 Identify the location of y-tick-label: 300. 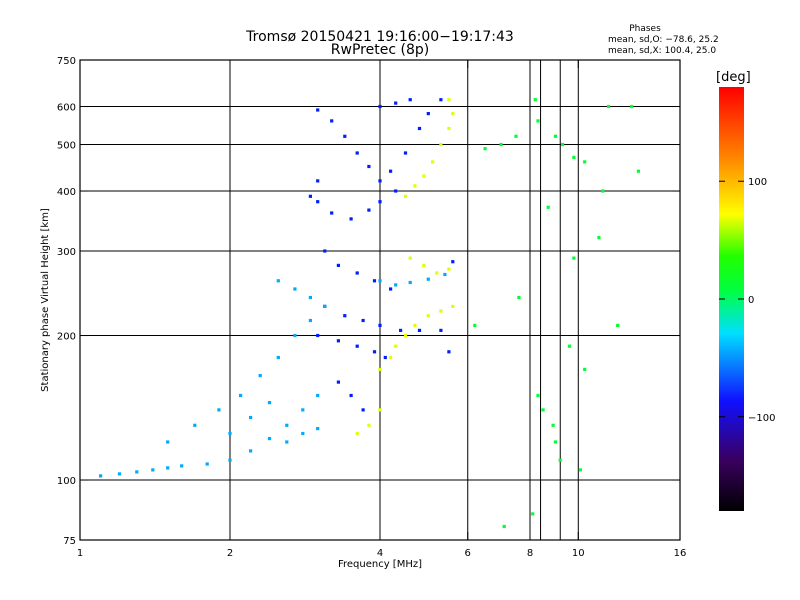
(66, 252).